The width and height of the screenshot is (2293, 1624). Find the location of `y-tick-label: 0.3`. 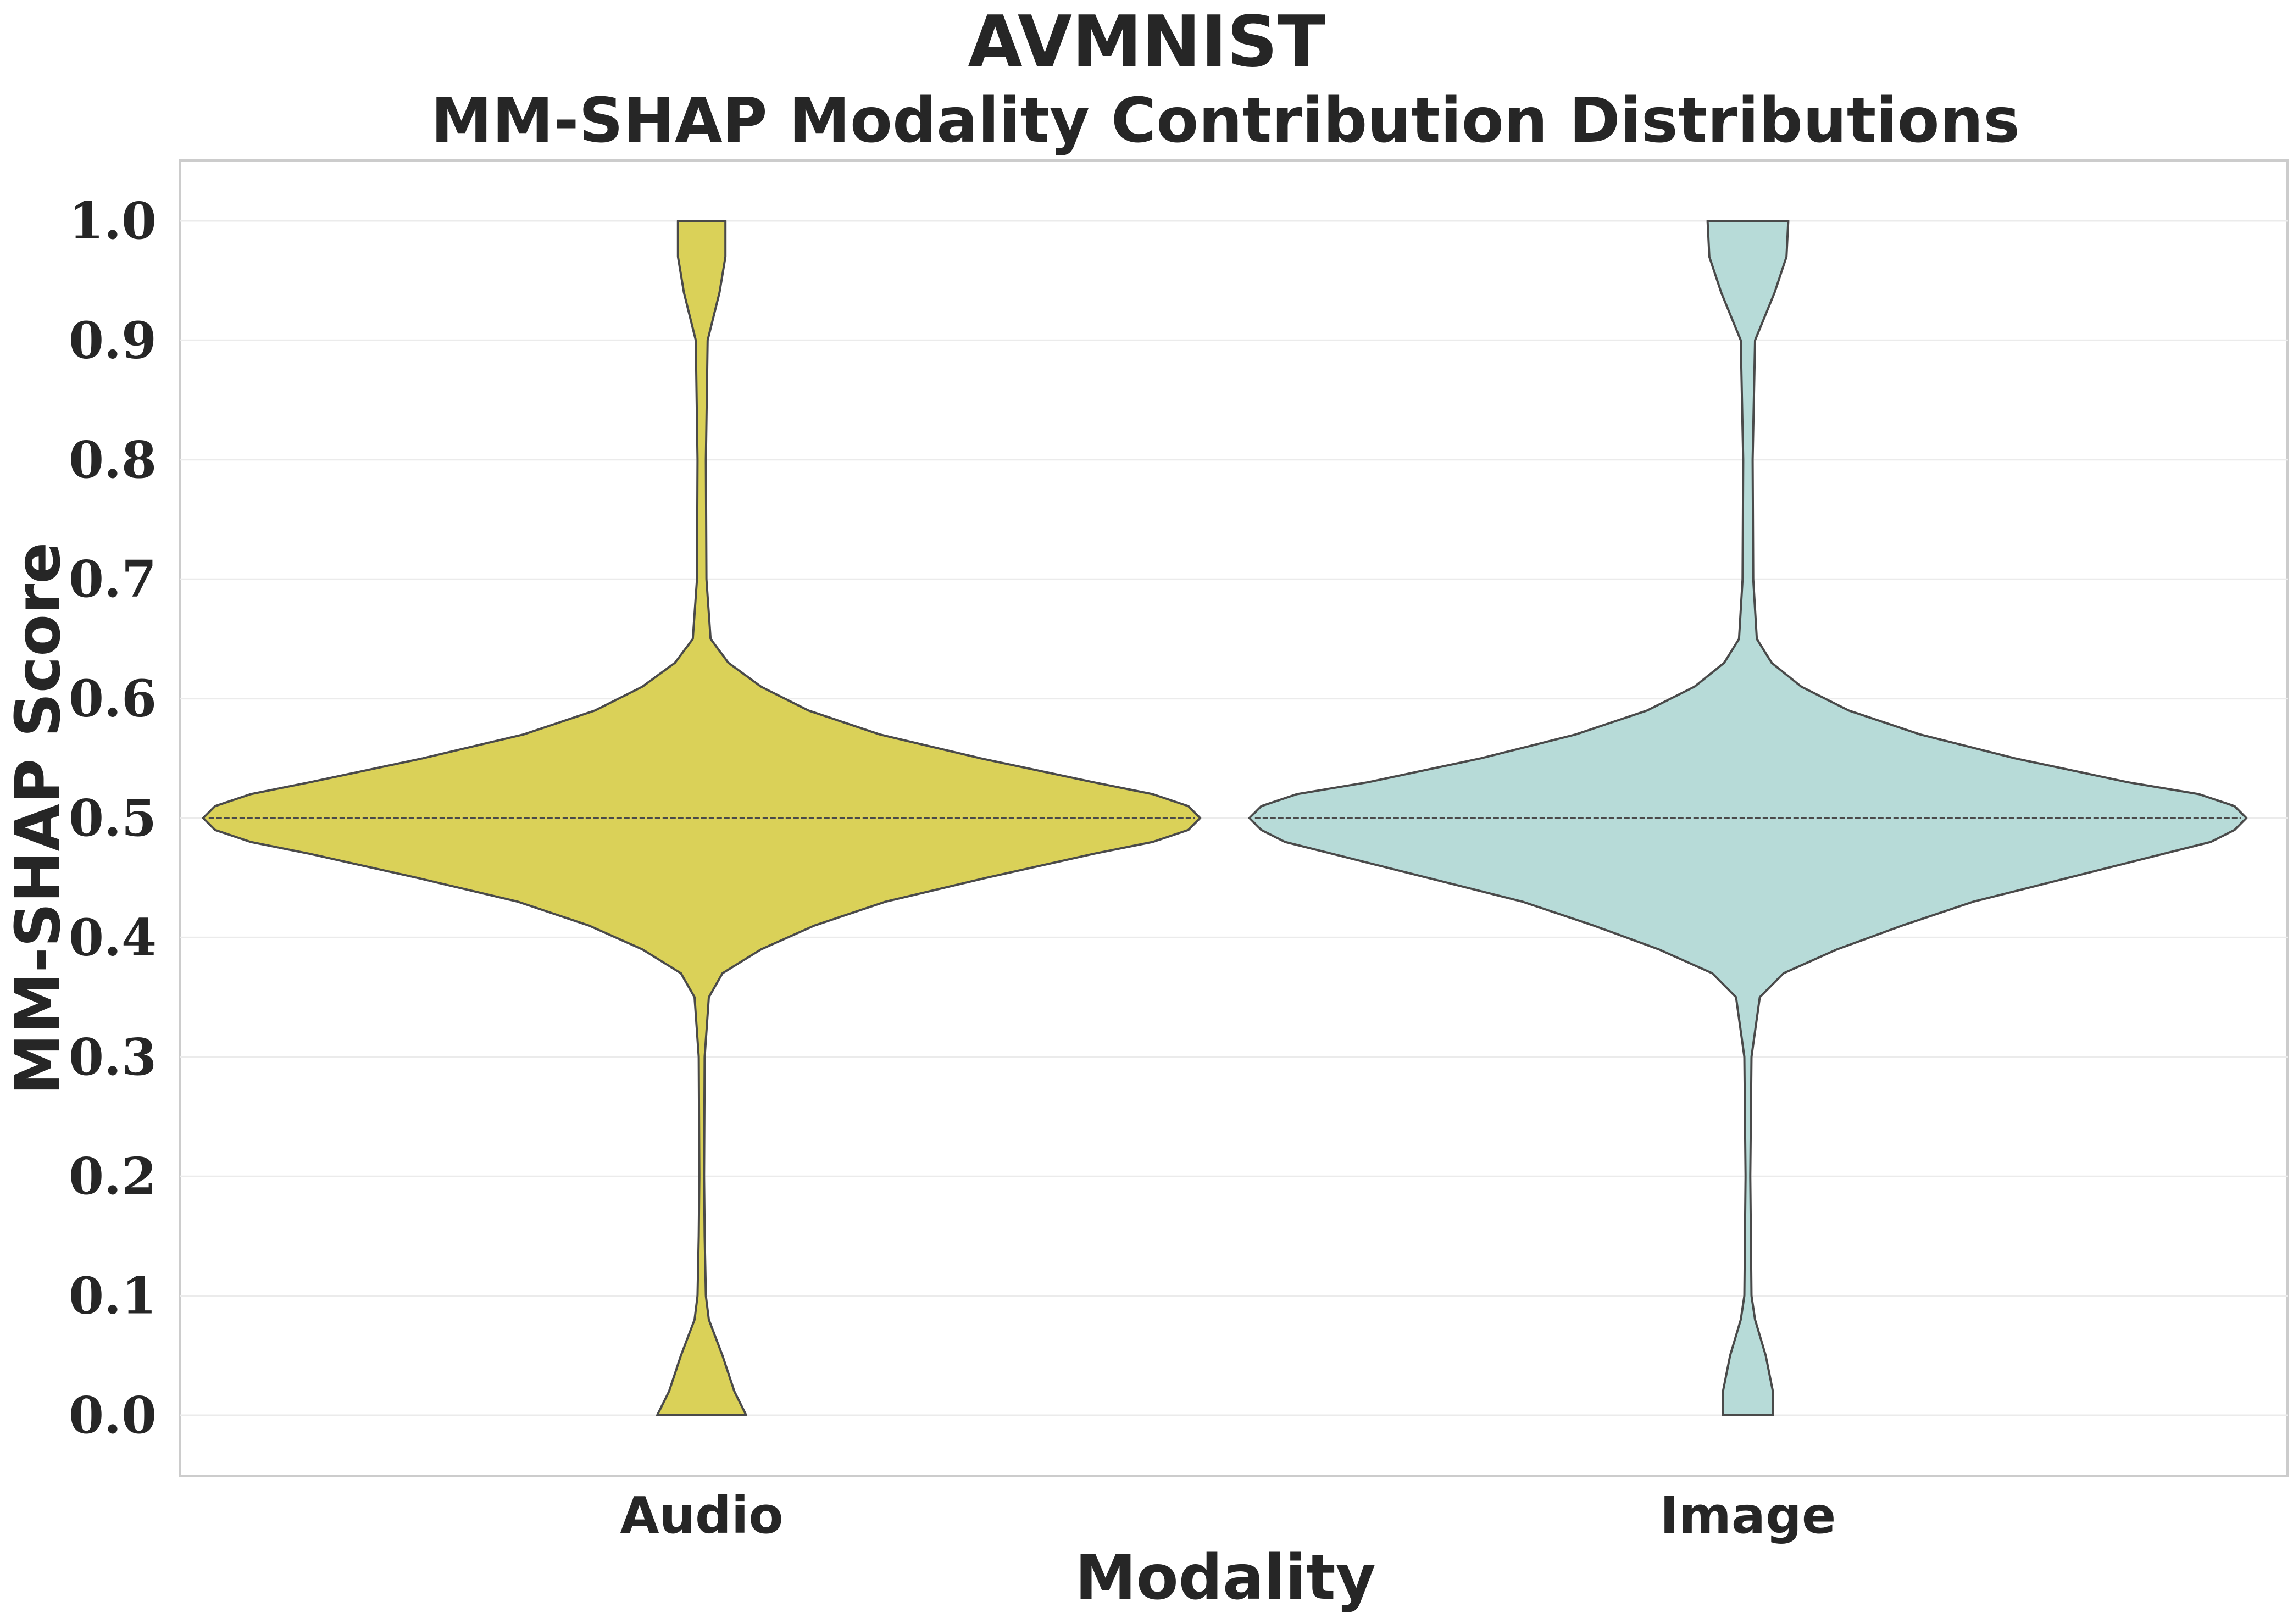

y-tick-label: 0.3 is located at coordinates (113, 1057).